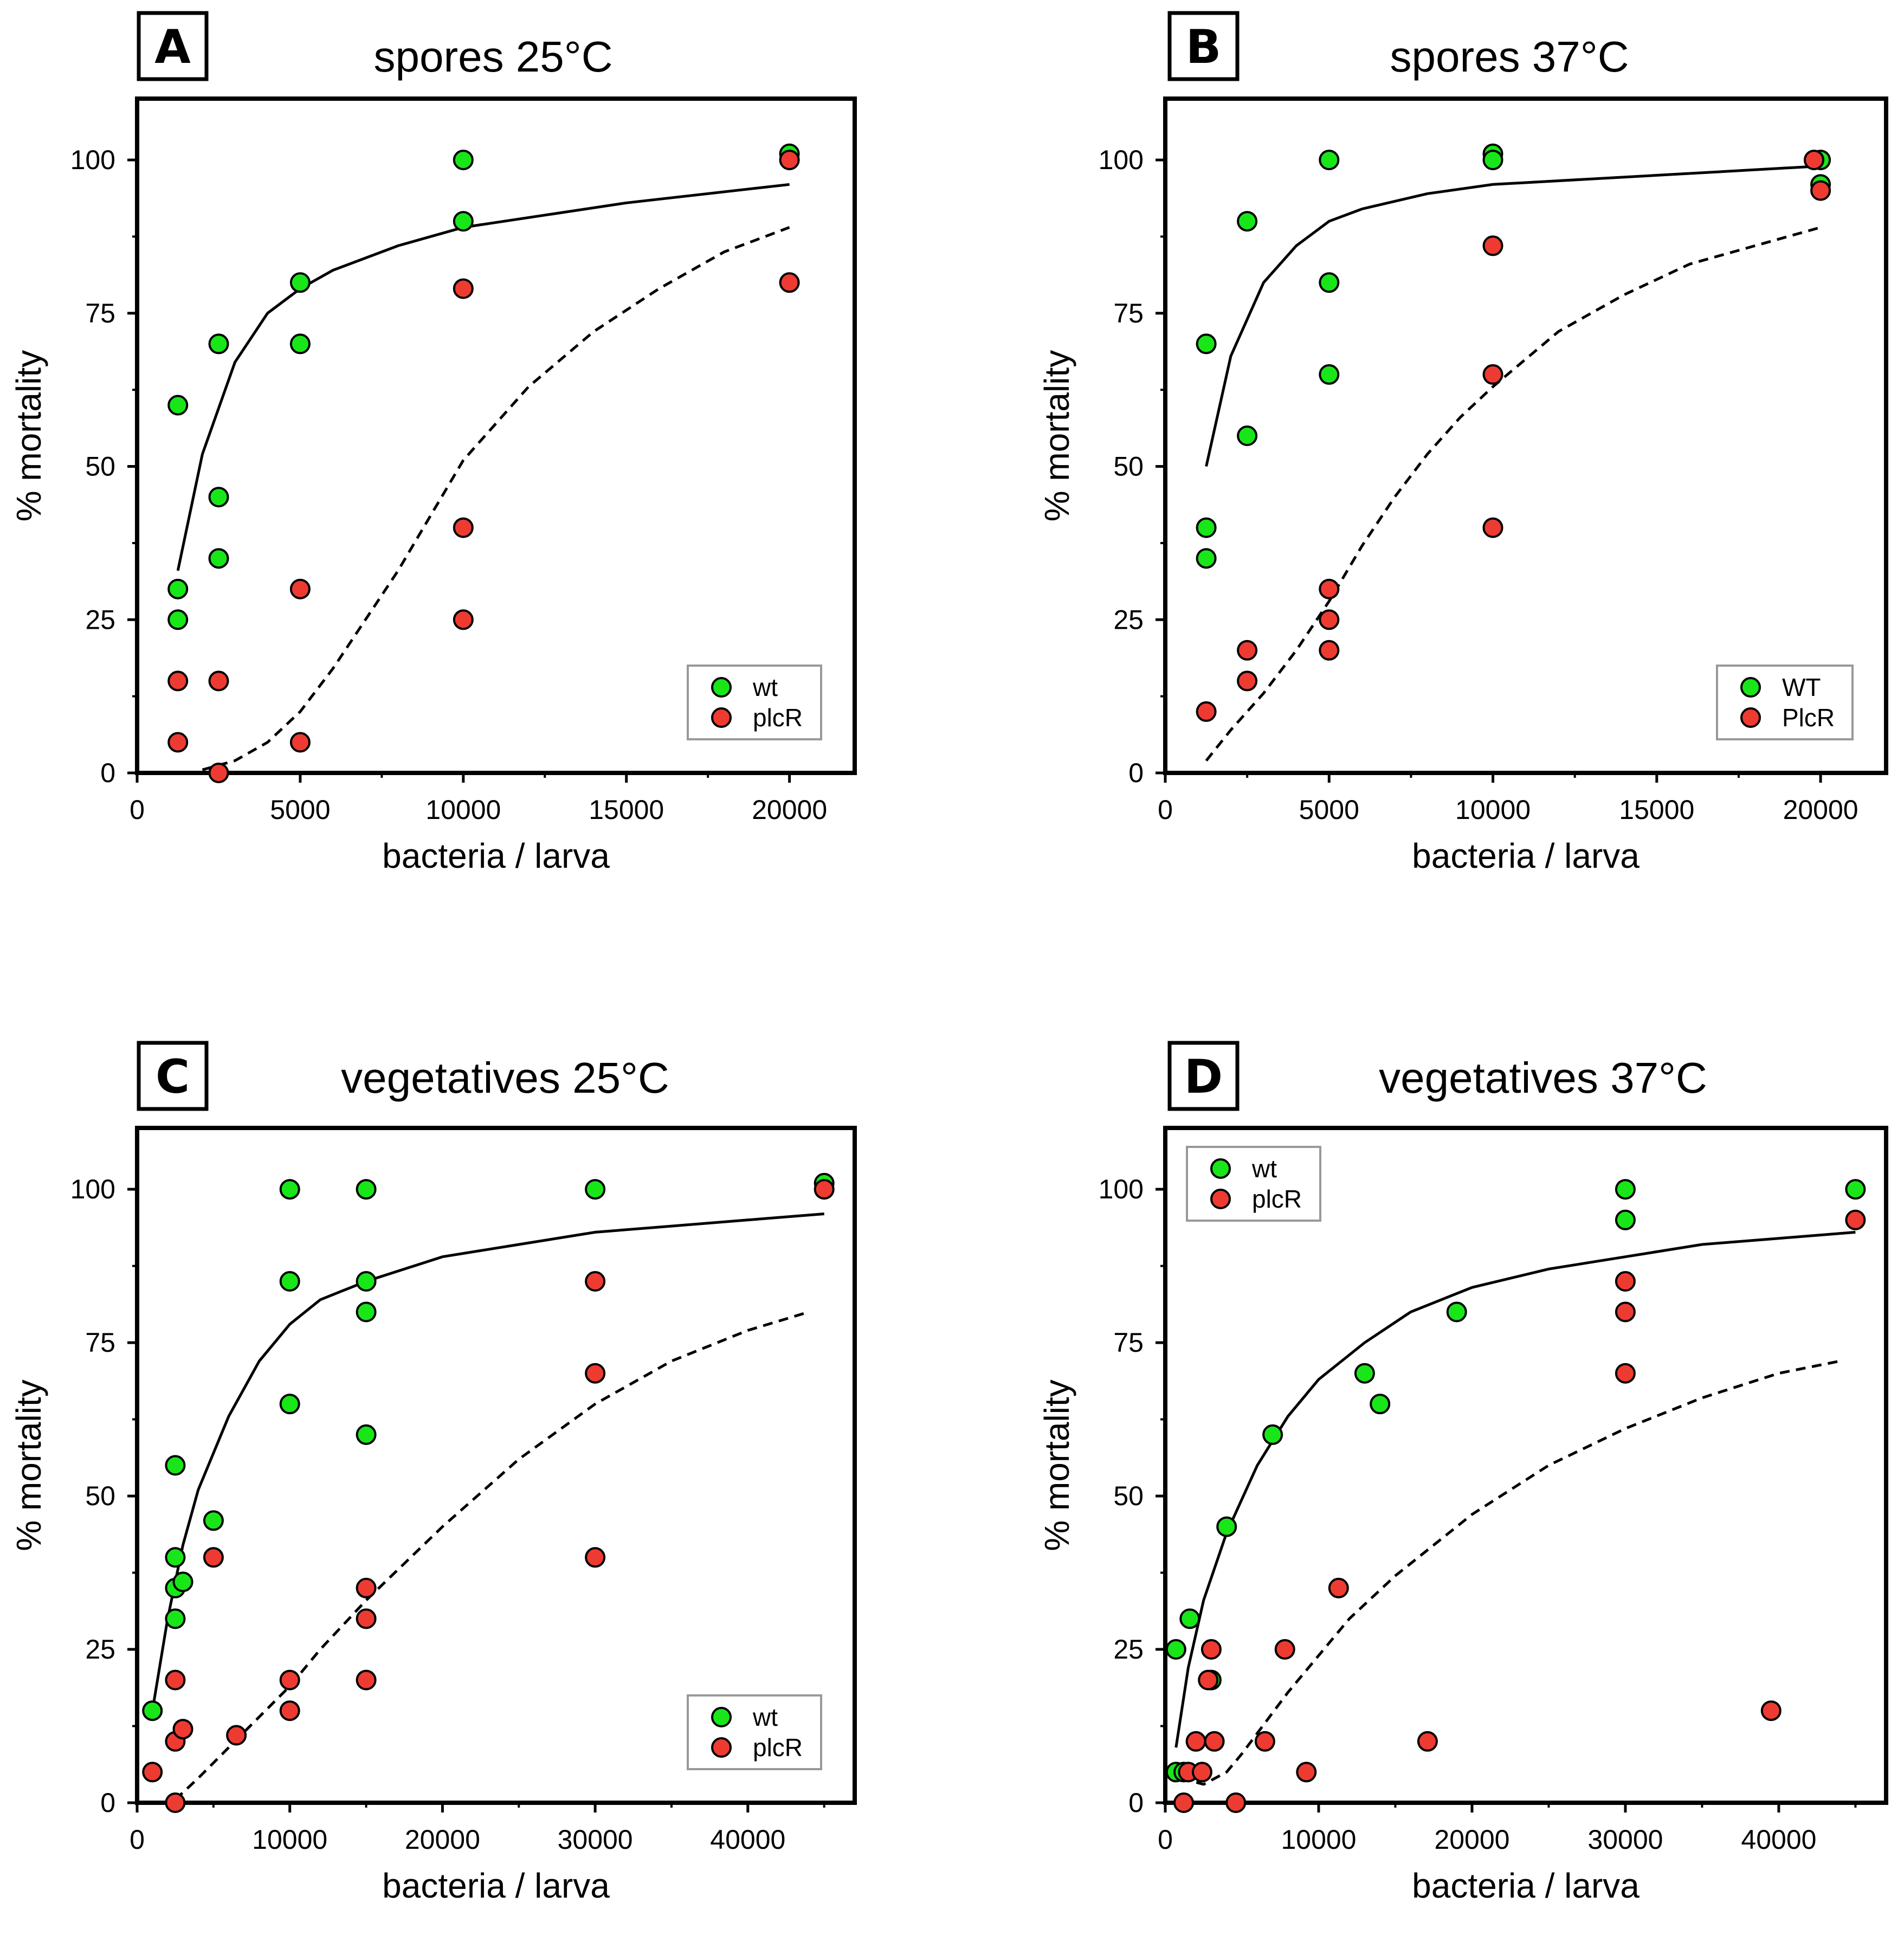 The image size is (1904, 1935). Describe the element at coordinates (1056, 1465) in the screenshot. I see `y-axis-title: % mortality` at that location.